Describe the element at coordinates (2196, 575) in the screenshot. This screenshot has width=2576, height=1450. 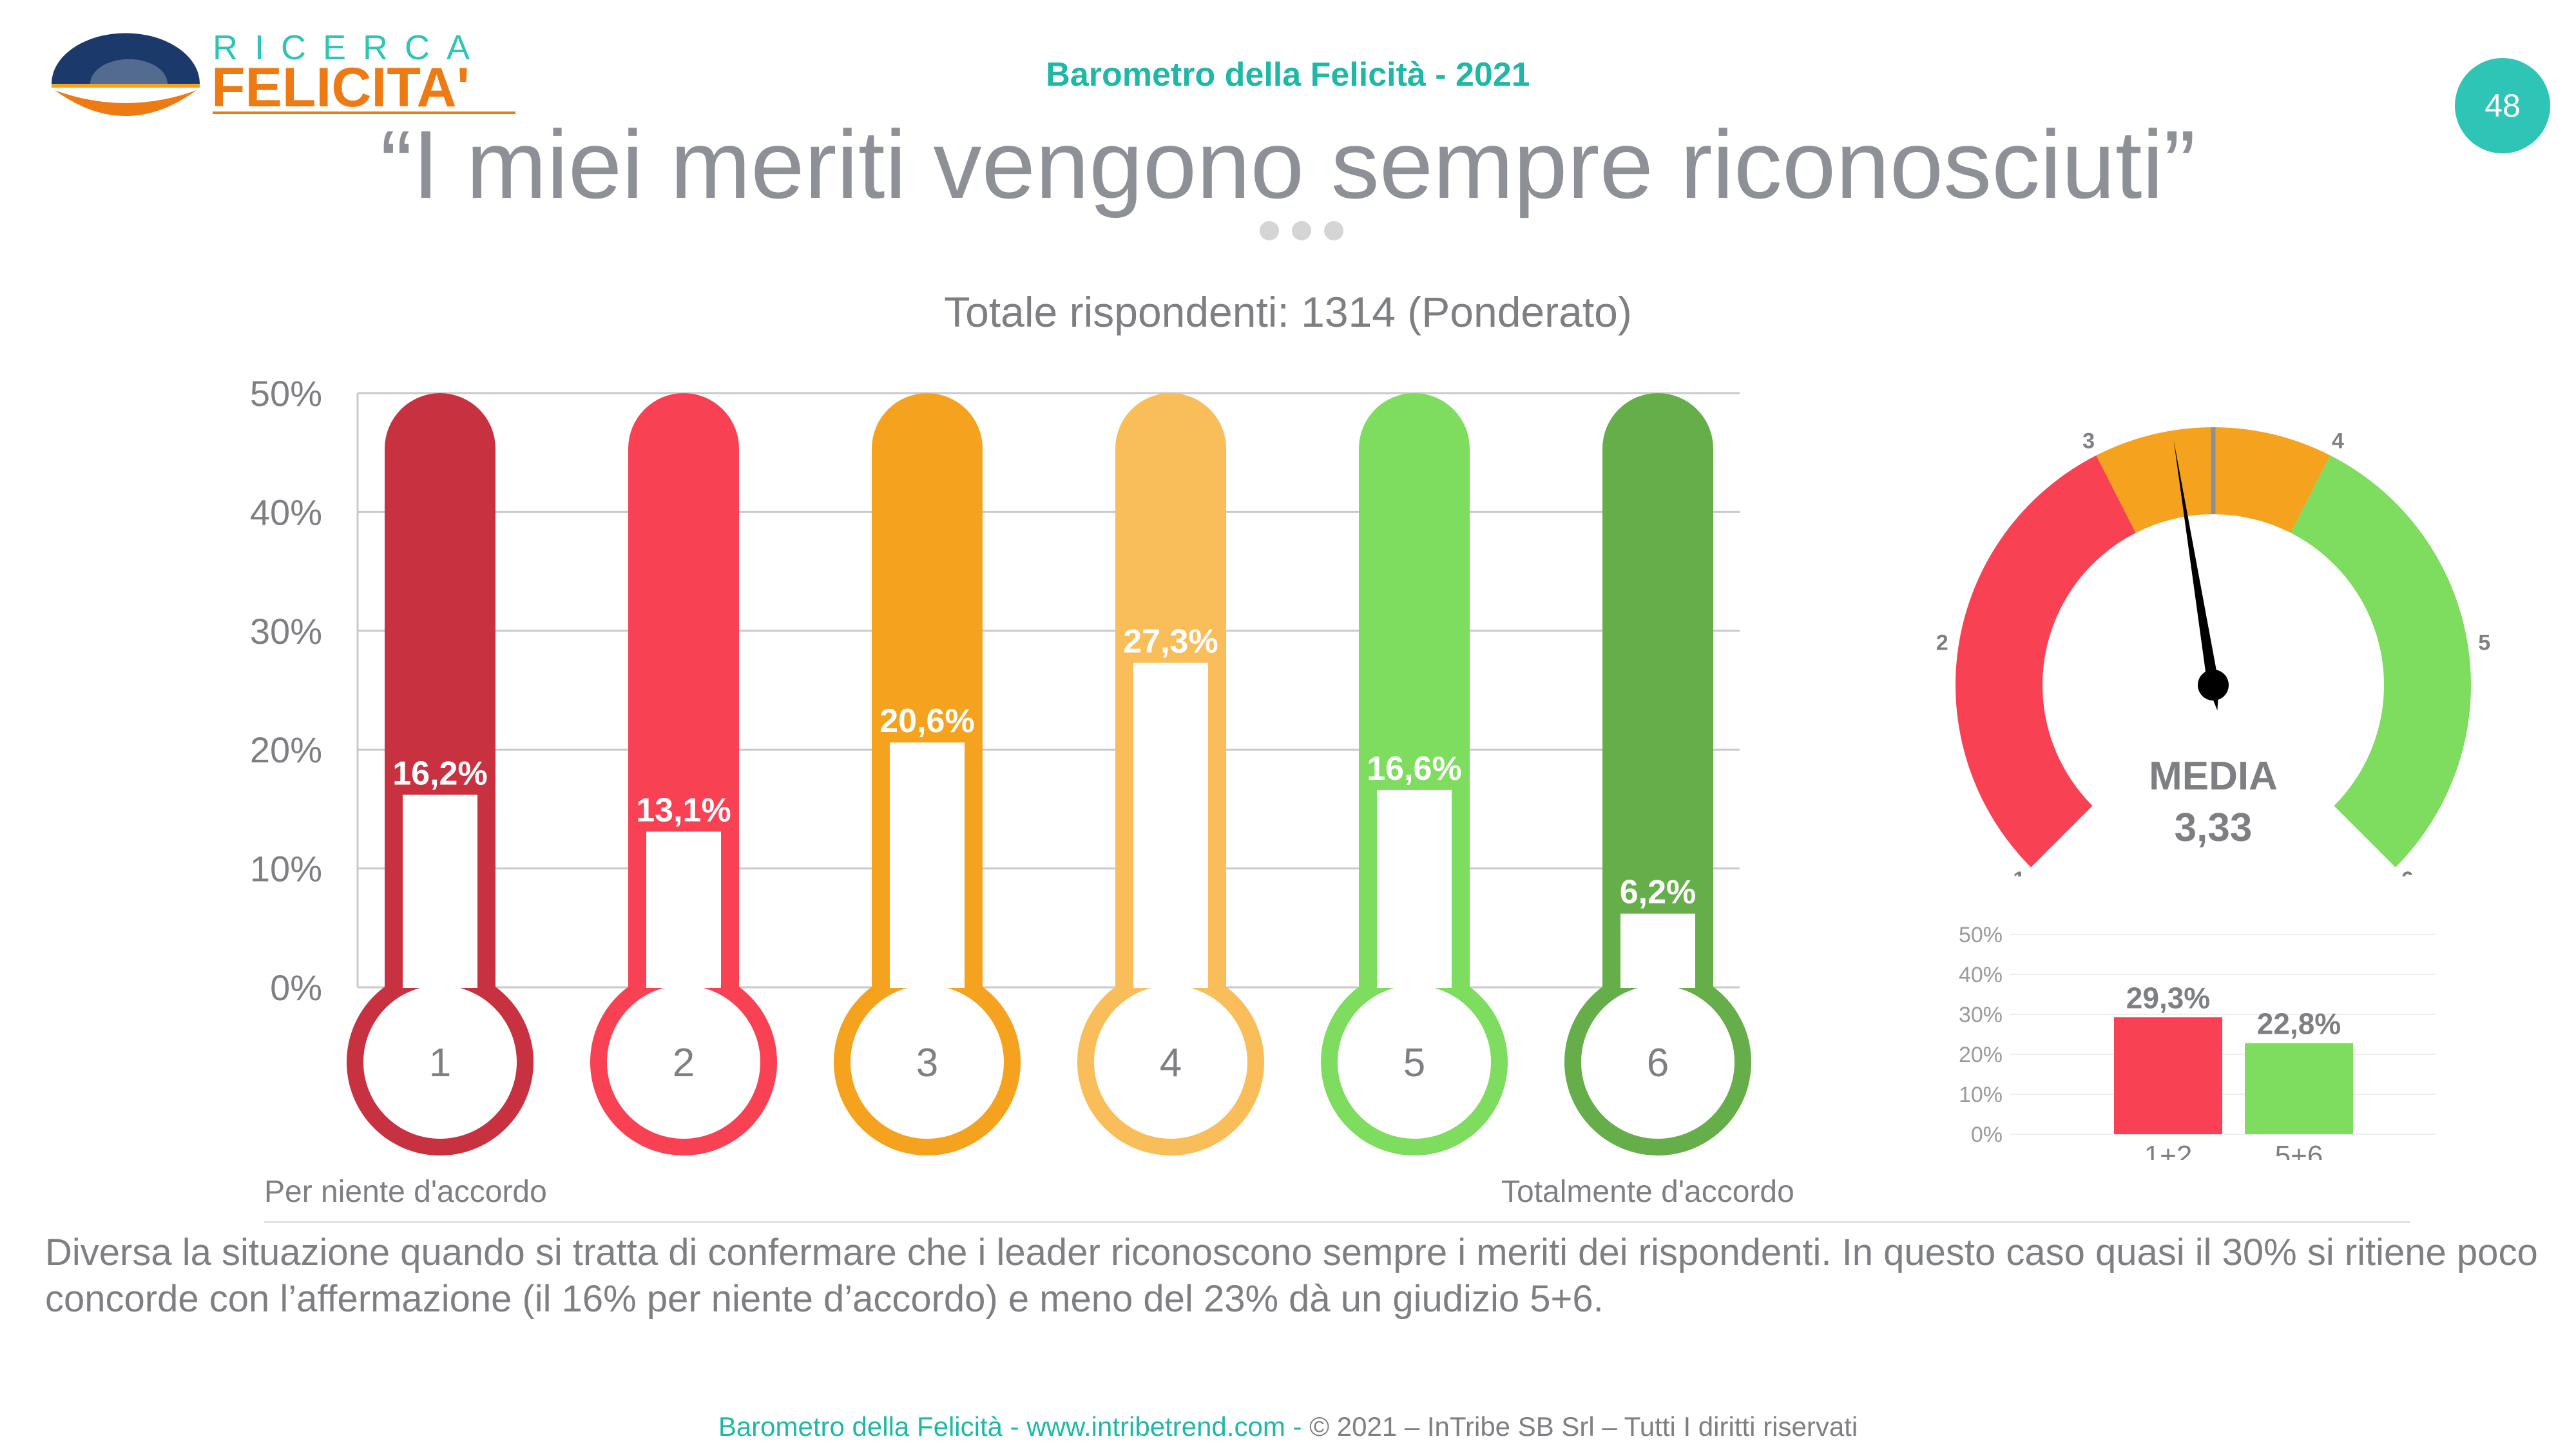
I see `gauge-needle` at that location.